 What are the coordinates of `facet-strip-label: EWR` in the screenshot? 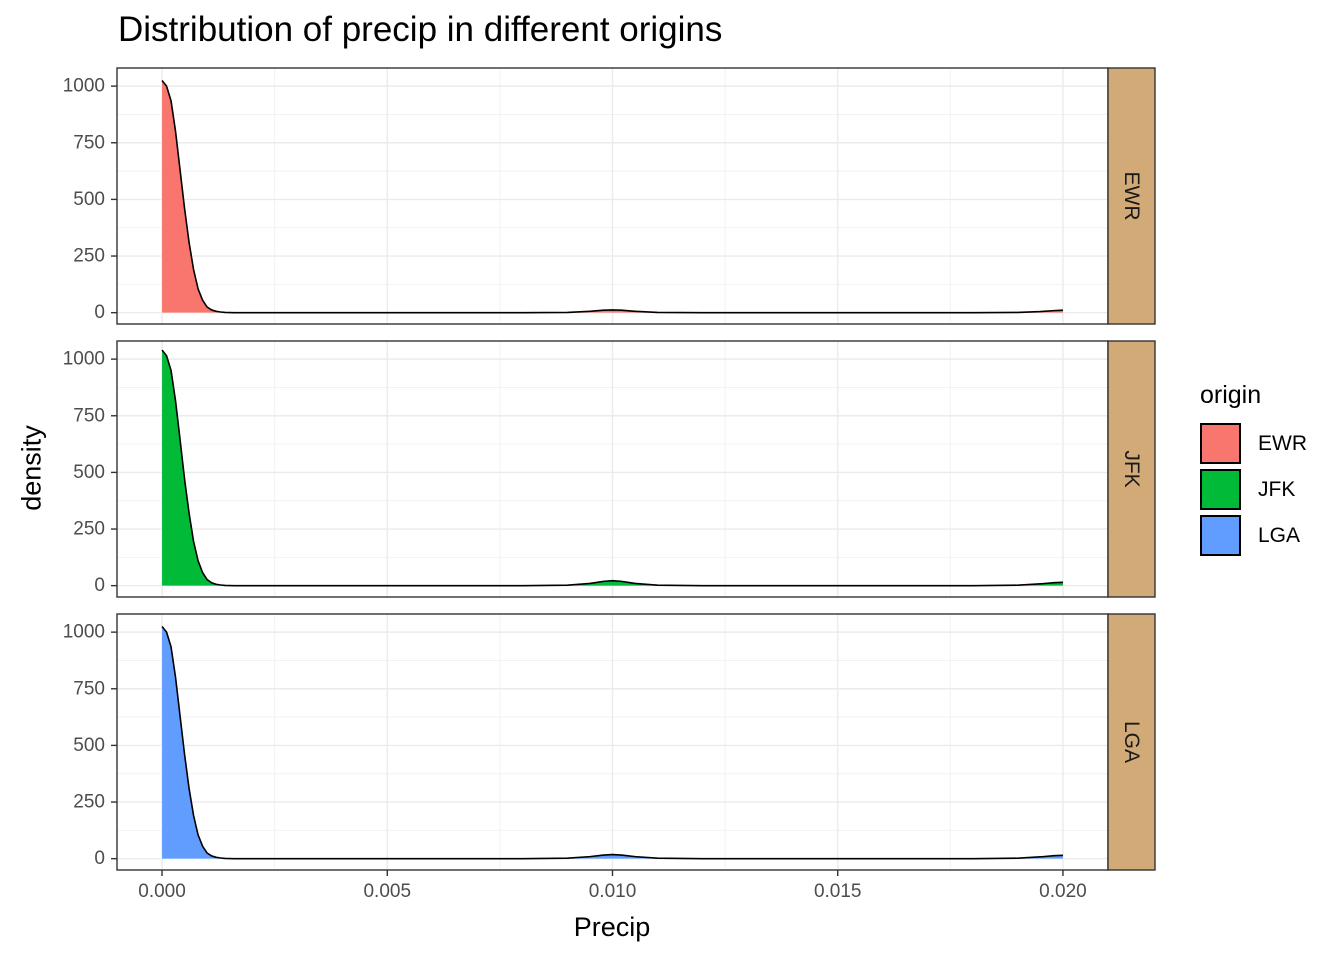 It's located at (1131, 196).